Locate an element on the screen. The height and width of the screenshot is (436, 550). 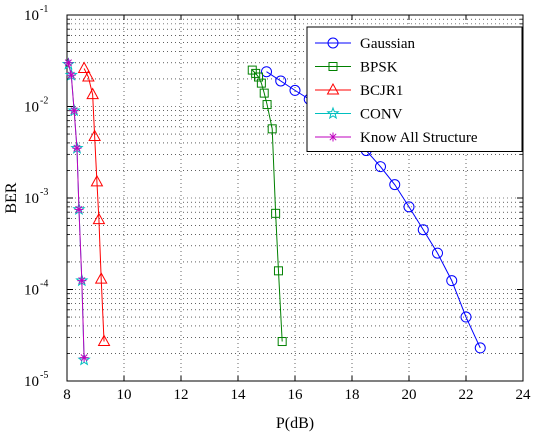
x-tick-label: 8 is located at coordinates (67, 395).